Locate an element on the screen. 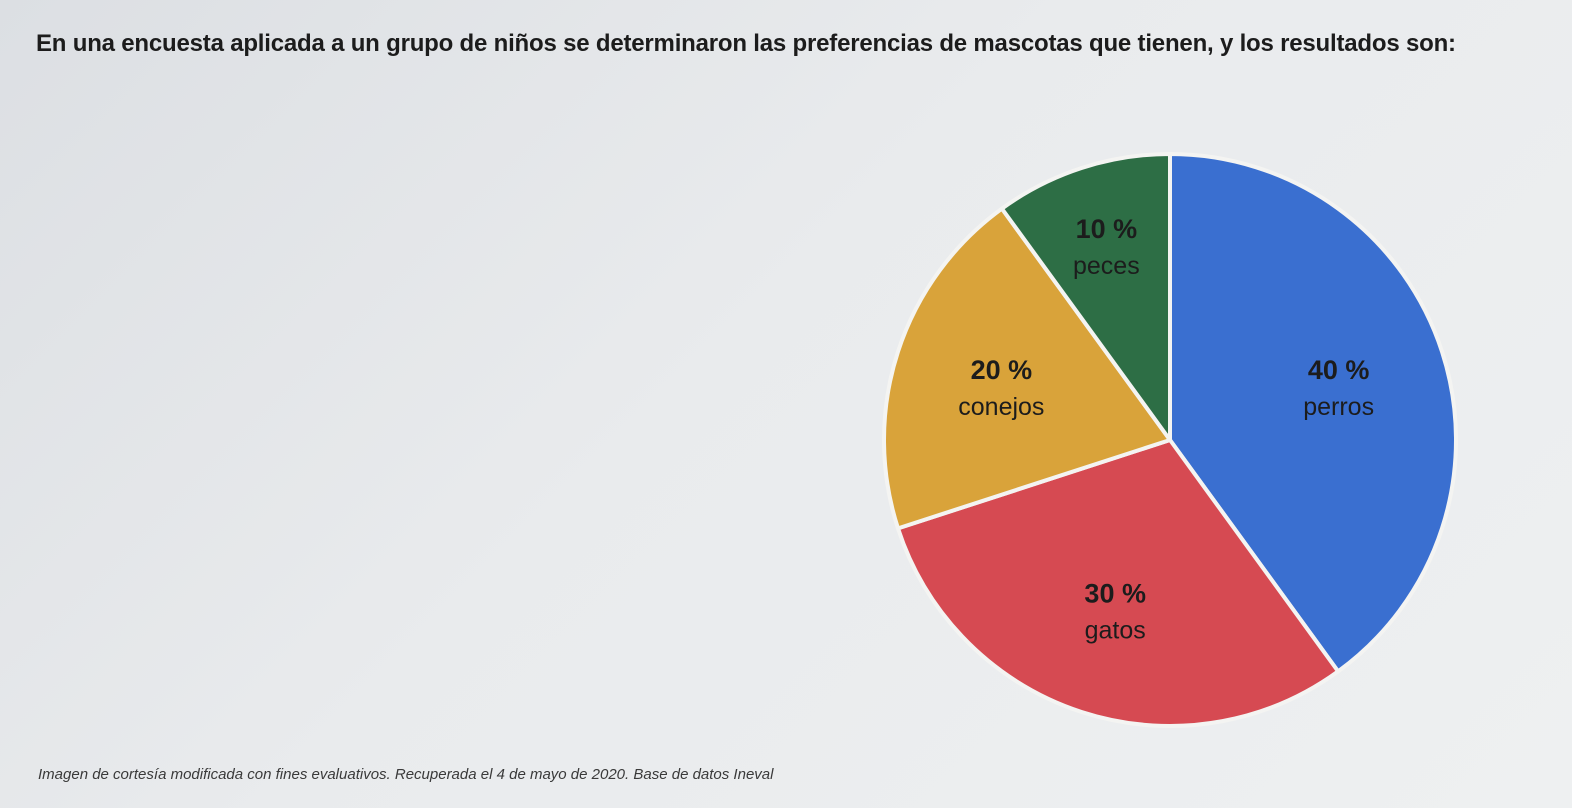  pie-labels: 40 % perros 30 % gatos 20 % conejos 10 % peces is located at coordinates (1166, 429).